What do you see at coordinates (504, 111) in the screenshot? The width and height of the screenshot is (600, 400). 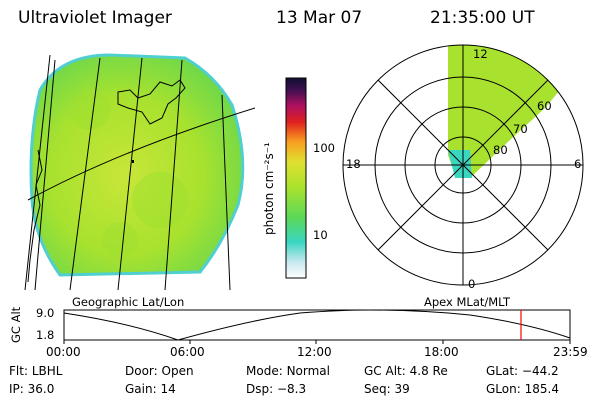 I see `auroral-coverage` at bounding box center [504, 111].